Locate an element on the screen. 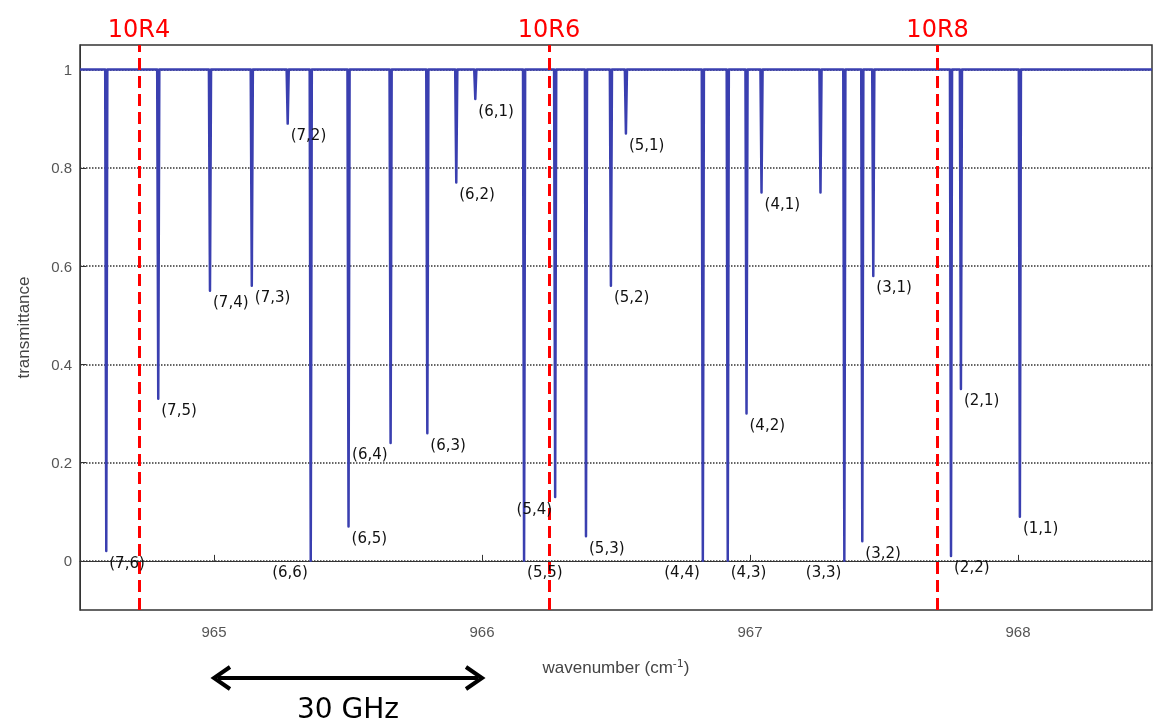 This screenshot has height=728, width=1155. x-tick-label: 965 is located at coordinates (214, 631).